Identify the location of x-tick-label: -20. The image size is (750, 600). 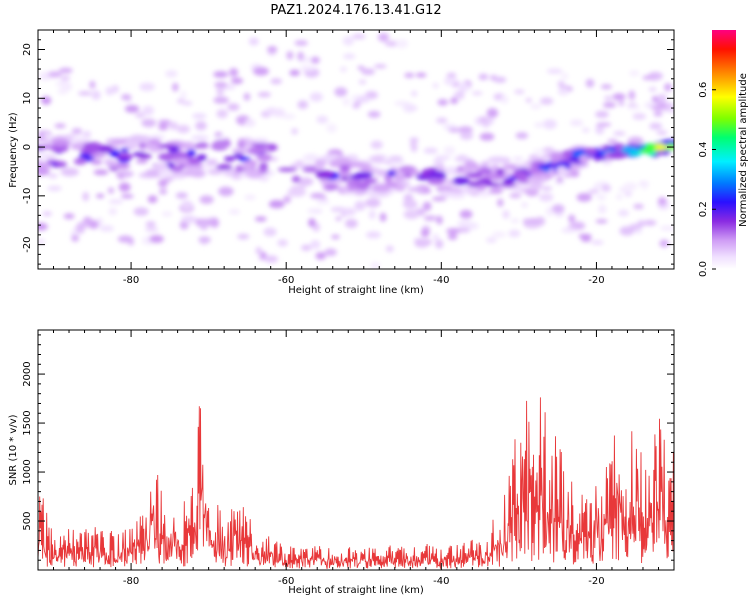
(596, 581).